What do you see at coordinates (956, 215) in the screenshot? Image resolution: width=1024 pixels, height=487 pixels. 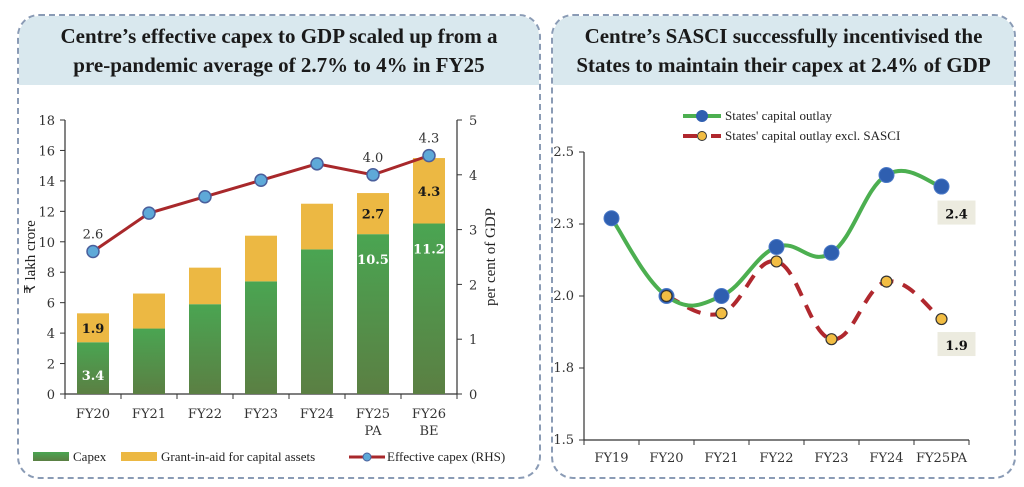 I see `end-data-label: 2.4` at bounding box center [956, 215].